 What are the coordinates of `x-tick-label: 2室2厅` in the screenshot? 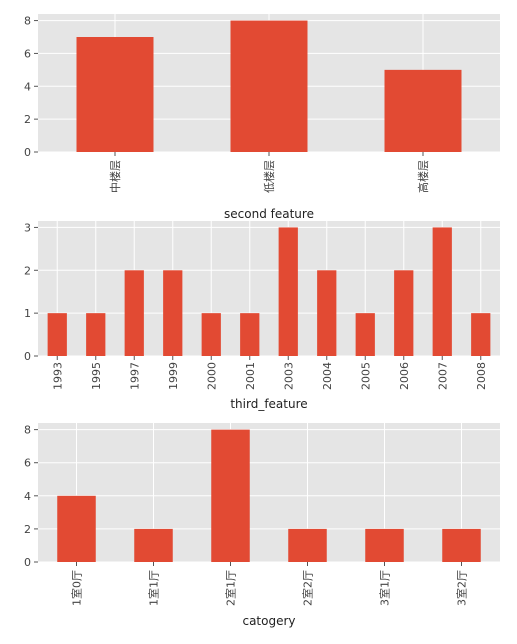 It's located at (308, 588).